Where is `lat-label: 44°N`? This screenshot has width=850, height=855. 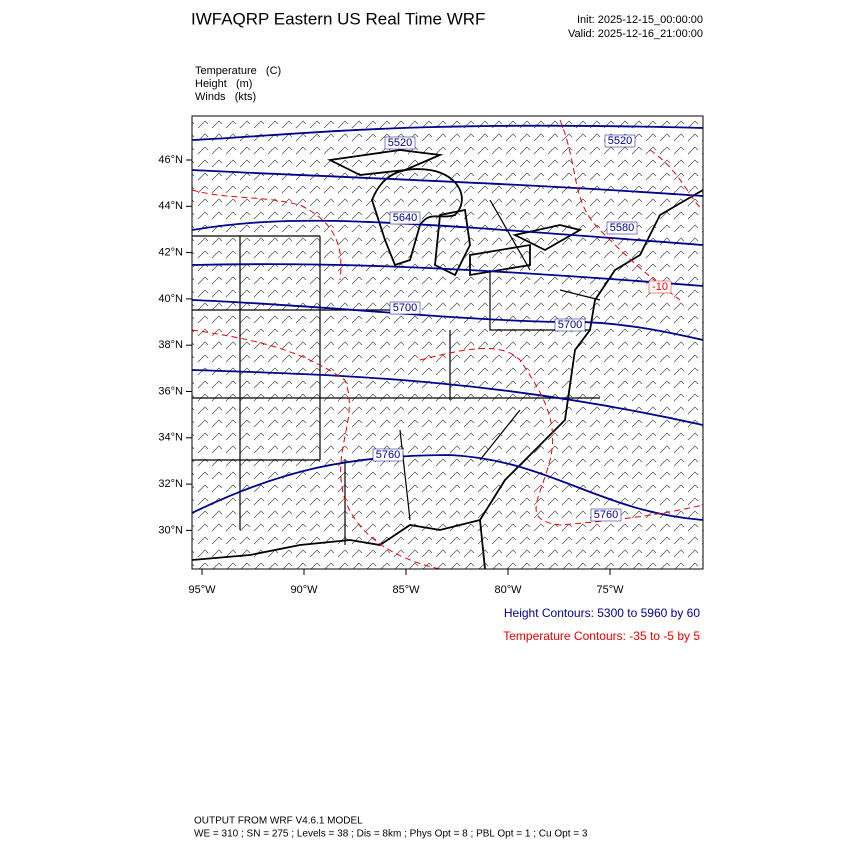 lat-label: 44°N is located at coordinates (170, 206).